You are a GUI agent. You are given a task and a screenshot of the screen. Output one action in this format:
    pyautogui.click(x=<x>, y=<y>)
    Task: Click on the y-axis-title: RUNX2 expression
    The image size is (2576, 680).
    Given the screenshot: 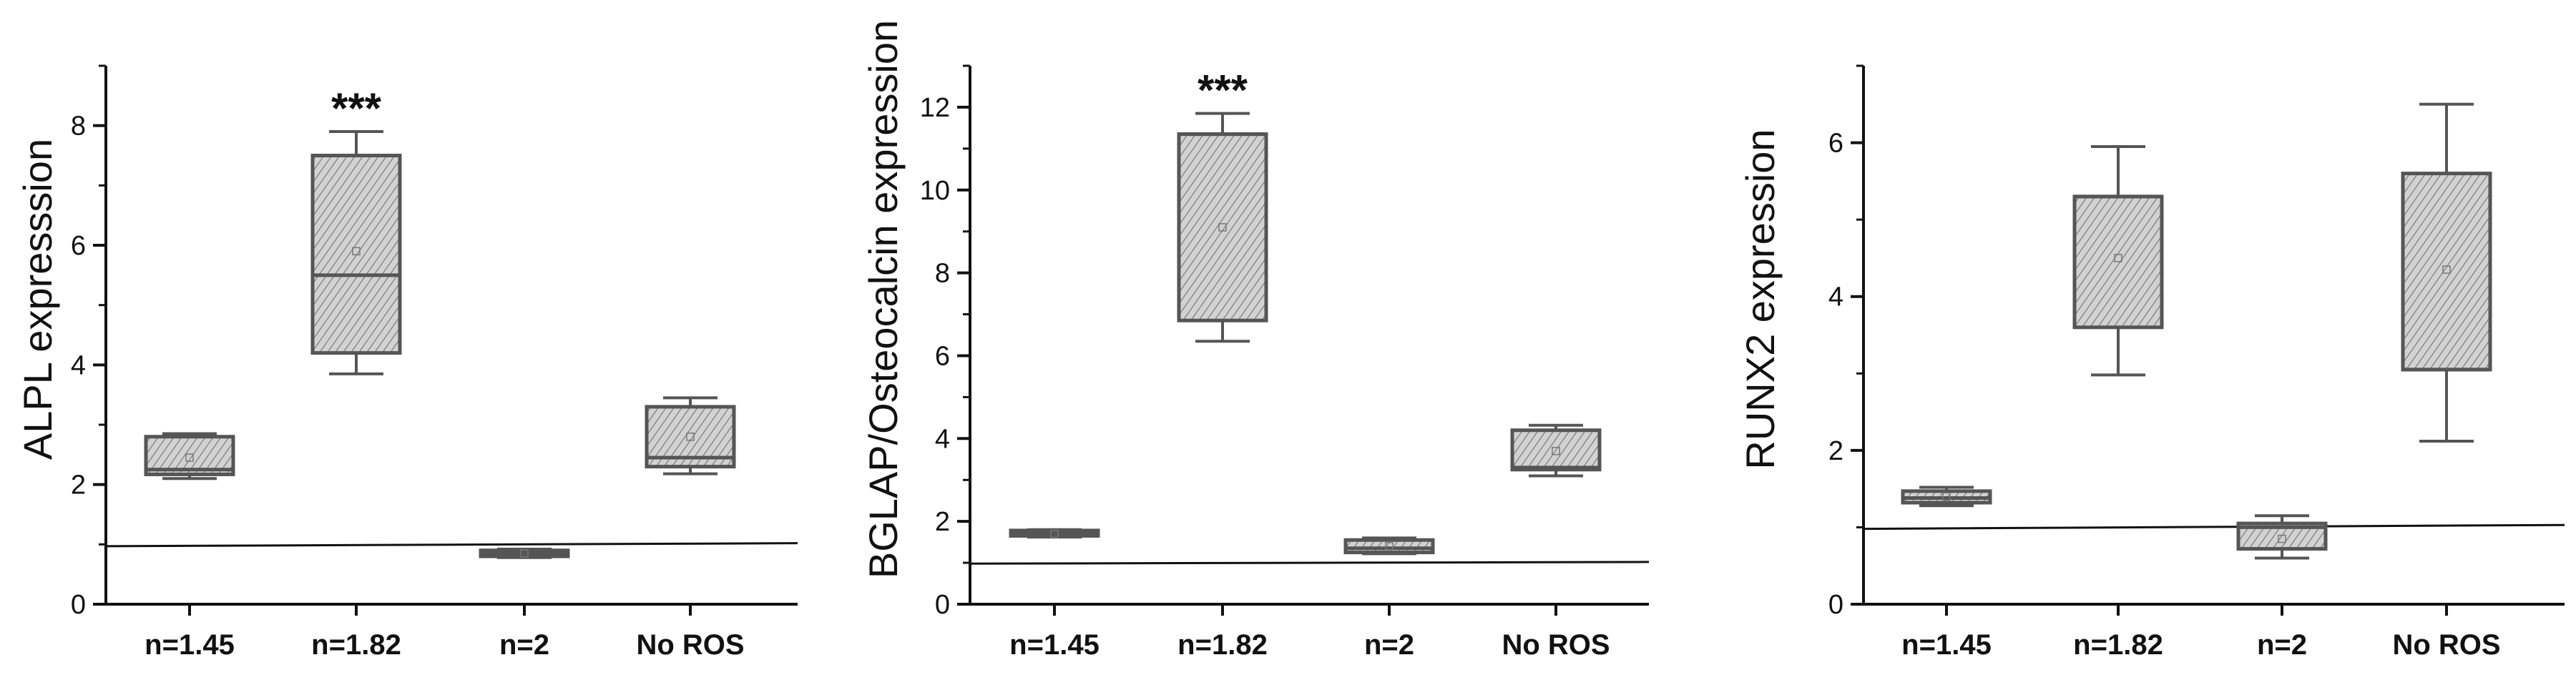 What is the action you would take?
    pyautogui.click(x=1760, y=299)
    